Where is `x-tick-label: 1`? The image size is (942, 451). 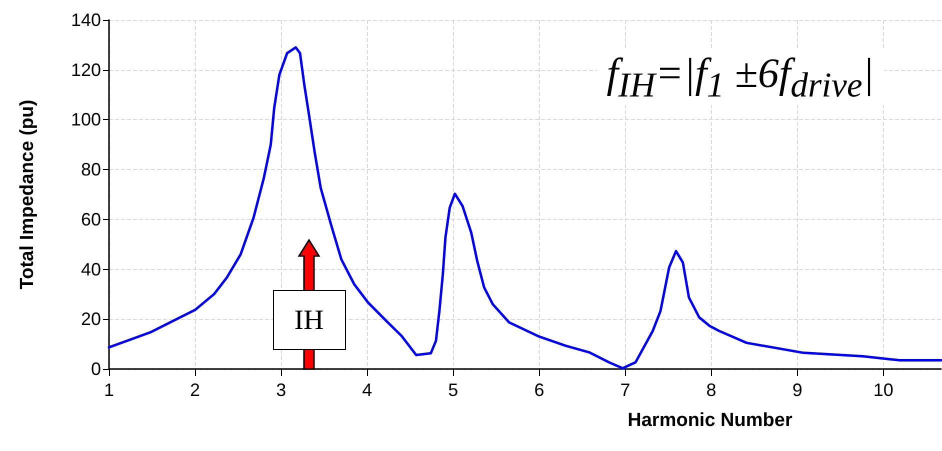
x-tick-label: 1 is located at coordinates (109, 390).